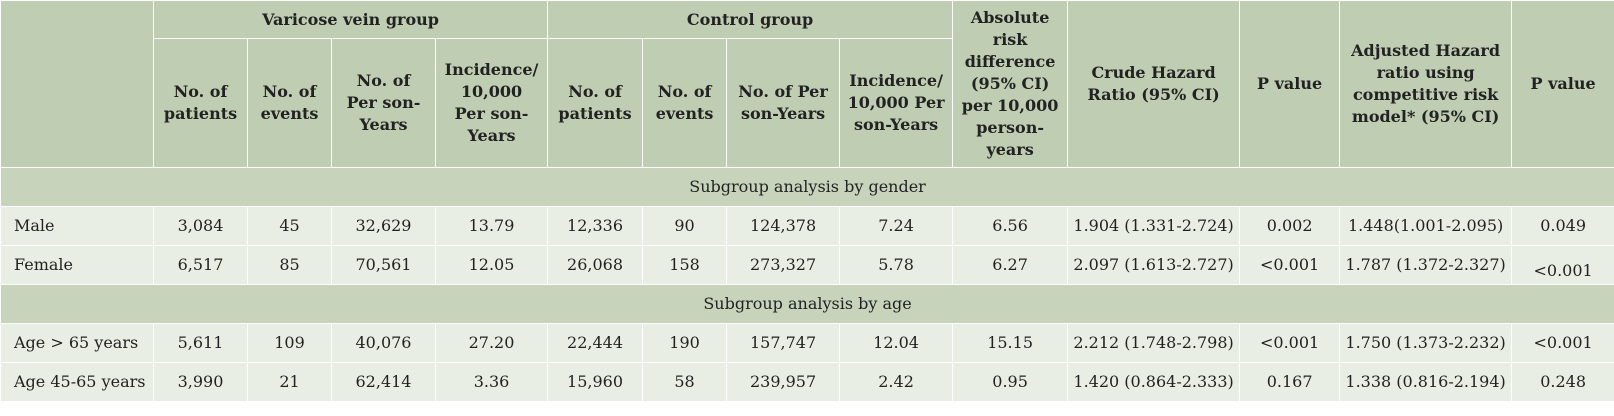 The image size is (1614, 416). Describe the element at coordinates (595, 382) in the screenshot. I see `table-cell: 15,960` at that location.